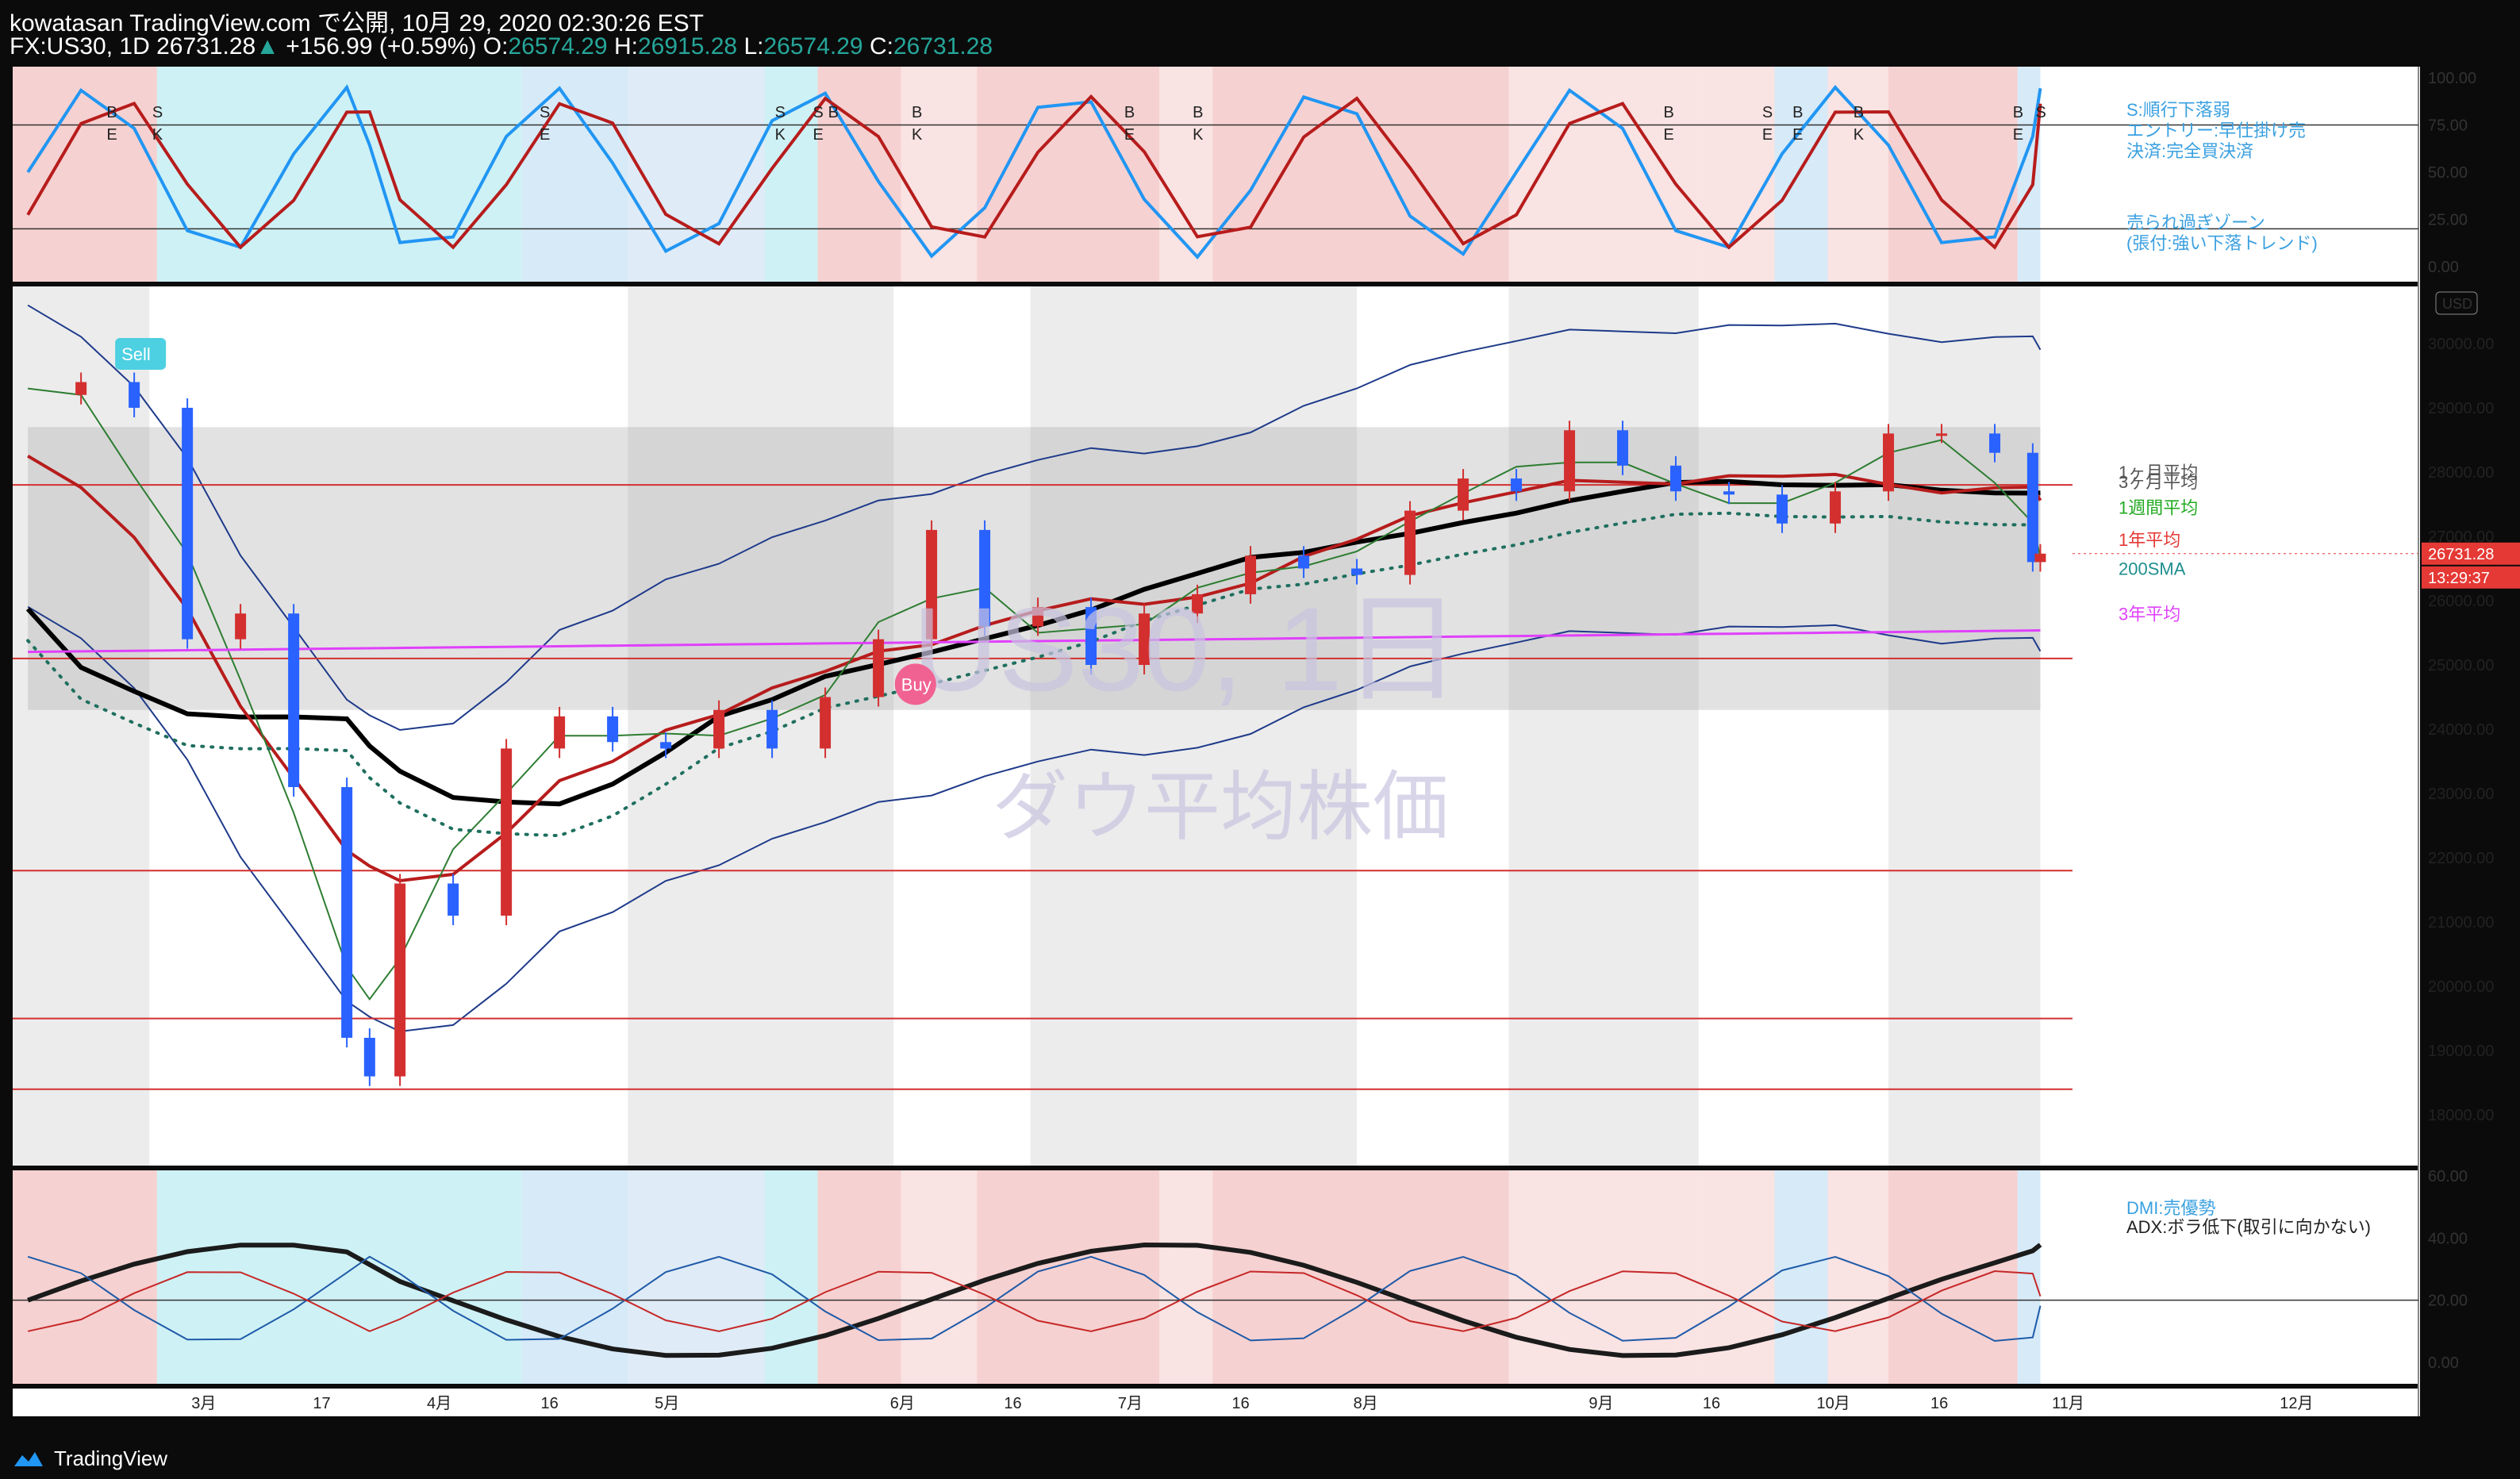  Describe the element at coordinates (2461, 1115) in the screenshot. I see `price-tick-12: 18000.00` at that location.